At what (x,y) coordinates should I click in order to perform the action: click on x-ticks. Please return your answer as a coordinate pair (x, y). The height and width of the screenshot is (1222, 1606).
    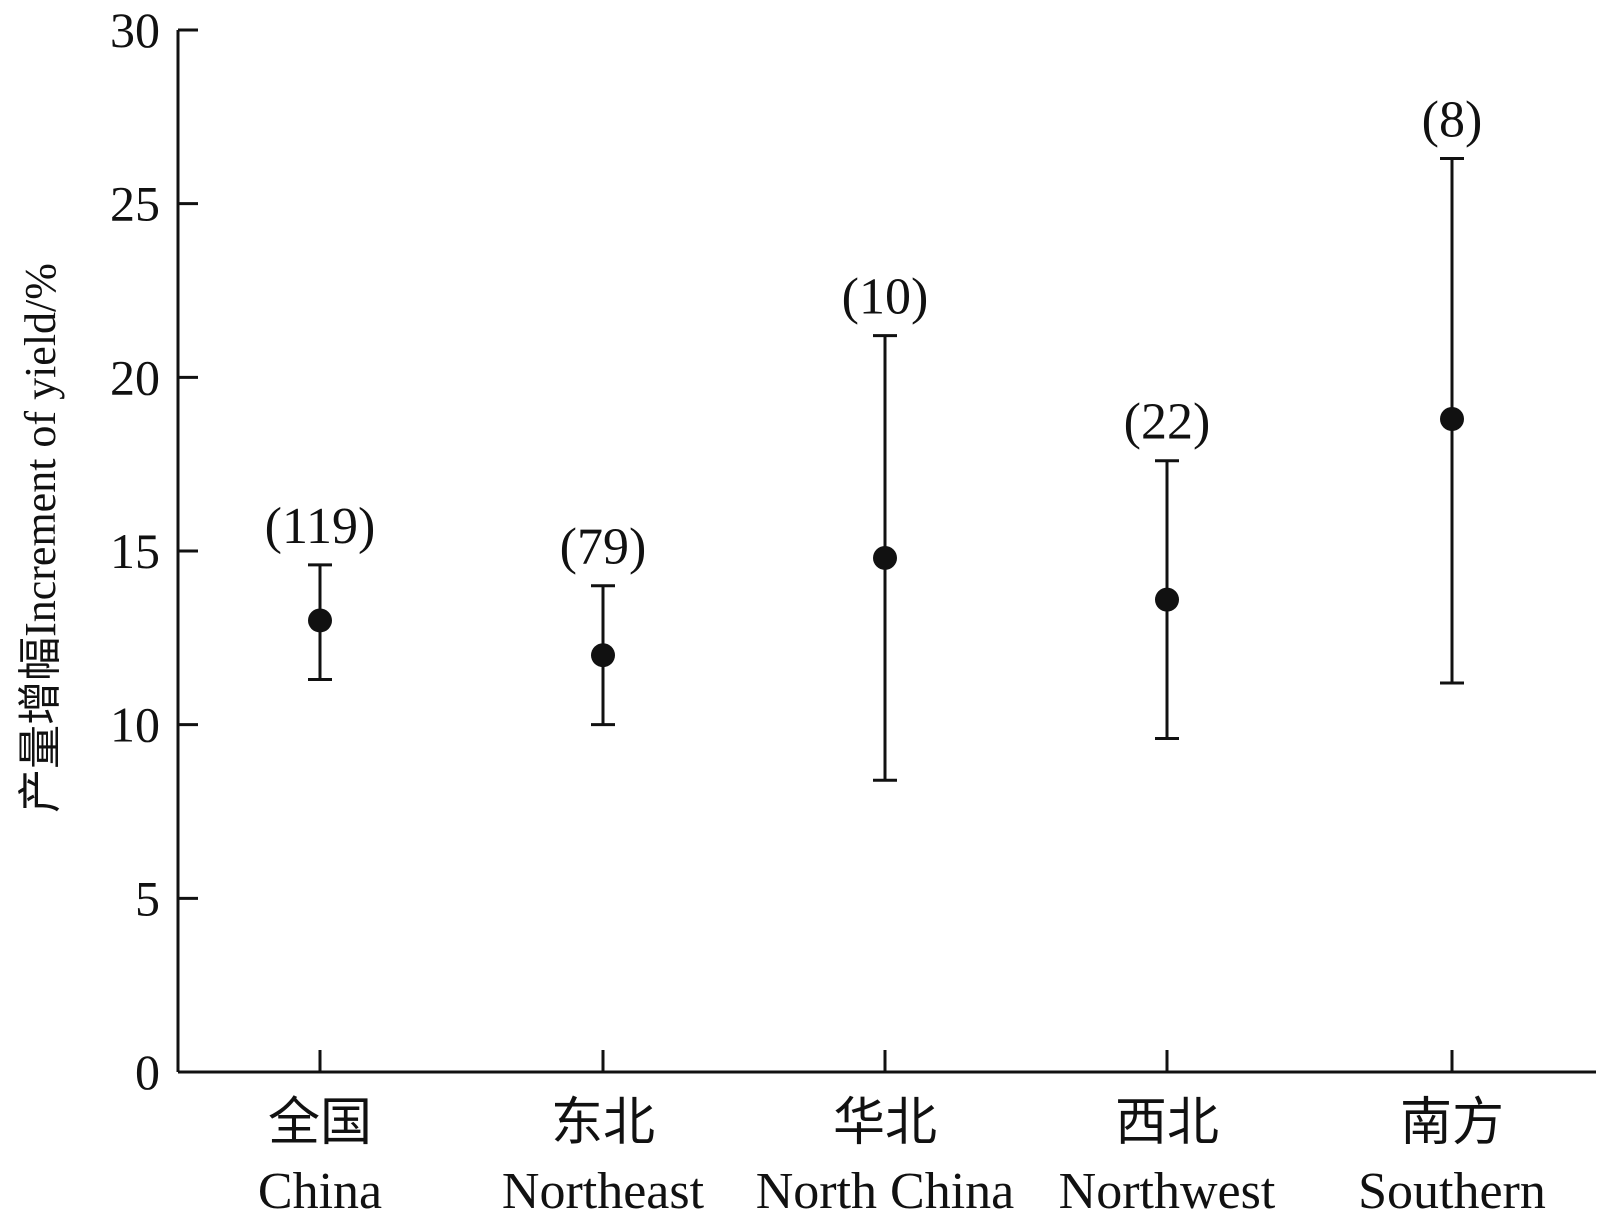
    Looking at the image, I should click on (886, 1061).